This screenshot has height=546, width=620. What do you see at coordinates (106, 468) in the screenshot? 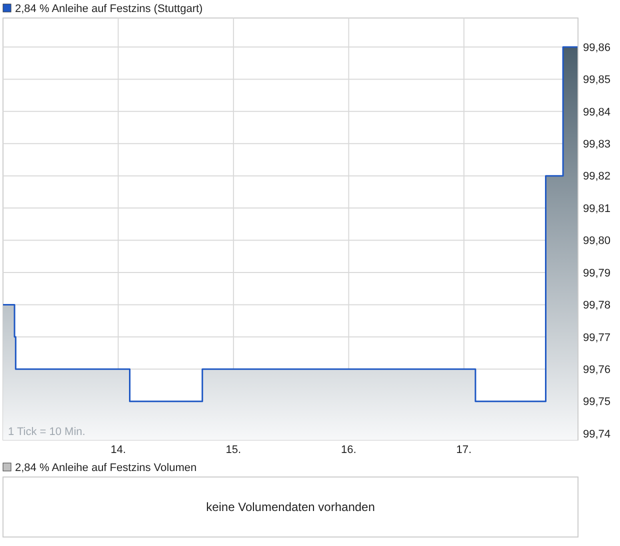
I see `text: 2,84 % Anleihe auf Festzins Volumen` at bounding box center [106, 468].